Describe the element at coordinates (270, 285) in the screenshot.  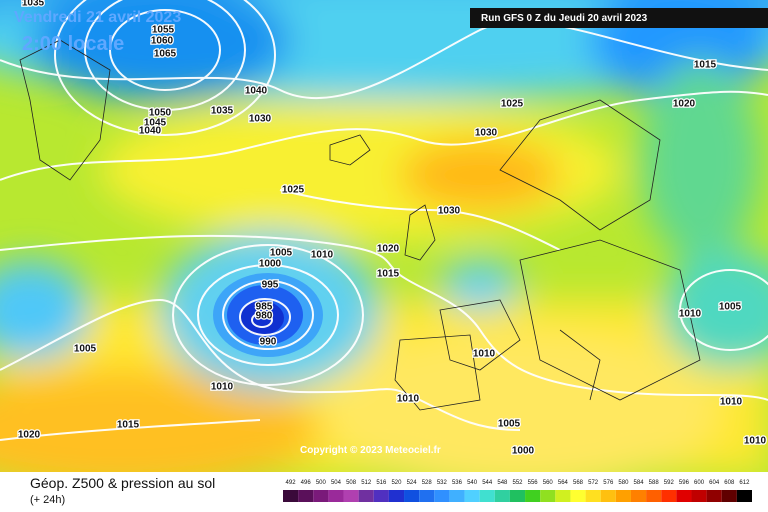
I see `isobar-label: 995` at that location.